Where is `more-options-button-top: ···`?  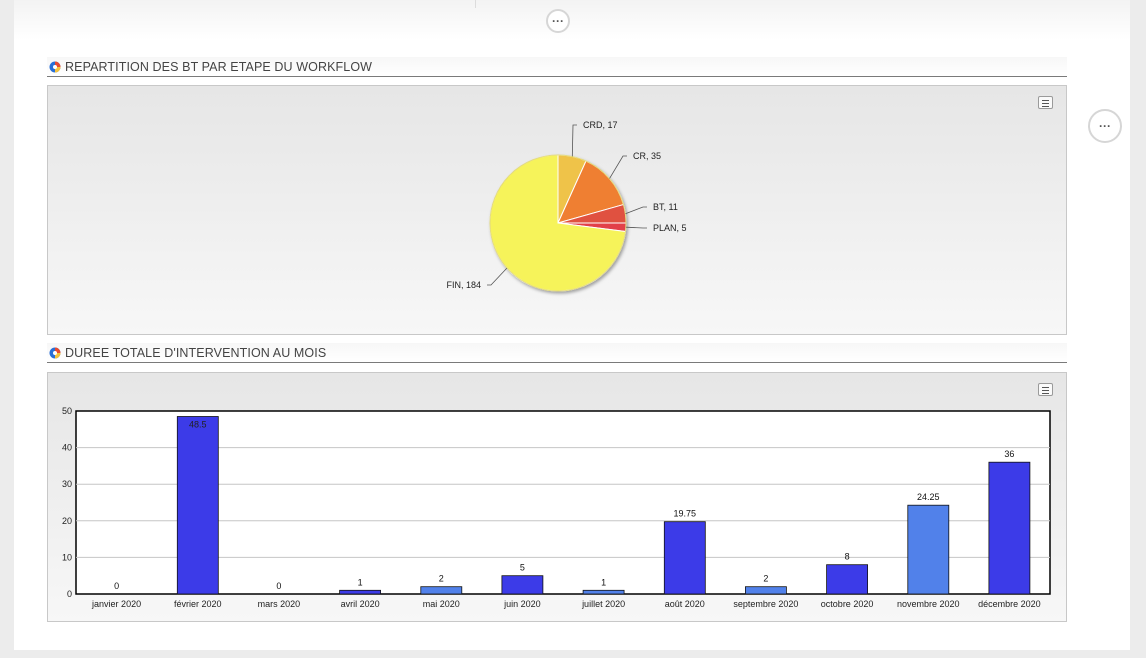
more-options-button-top: ··· is located at coordinates (558, 21).